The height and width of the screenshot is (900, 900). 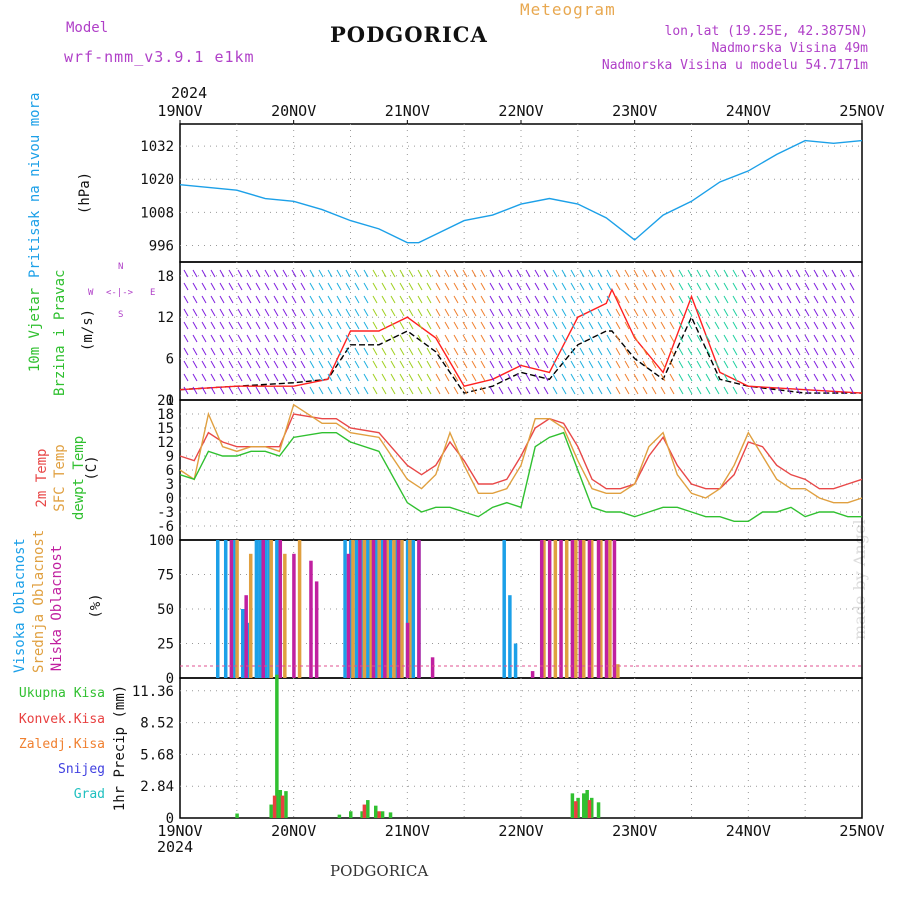 What do you see at coordinates (165, 645) in the screenshot?
I see `cloud-y-tick: 25` at bounding box center [165, 645].